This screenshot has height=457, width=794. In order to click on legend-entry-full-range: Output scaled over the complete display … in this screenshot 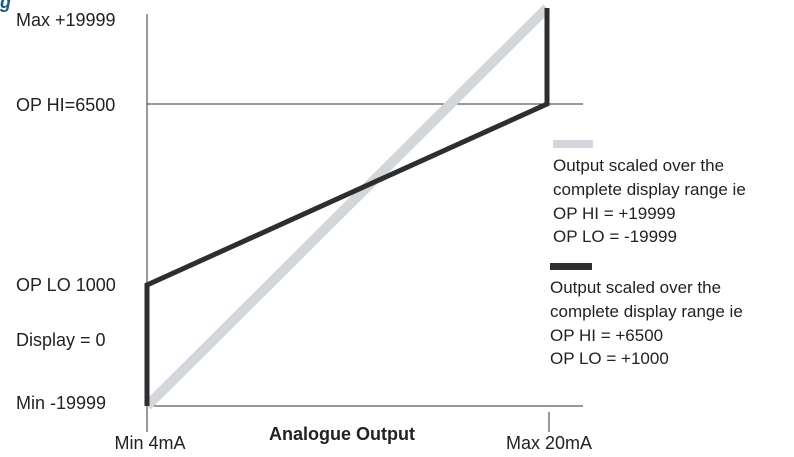, I will do `click(649, 193)`.